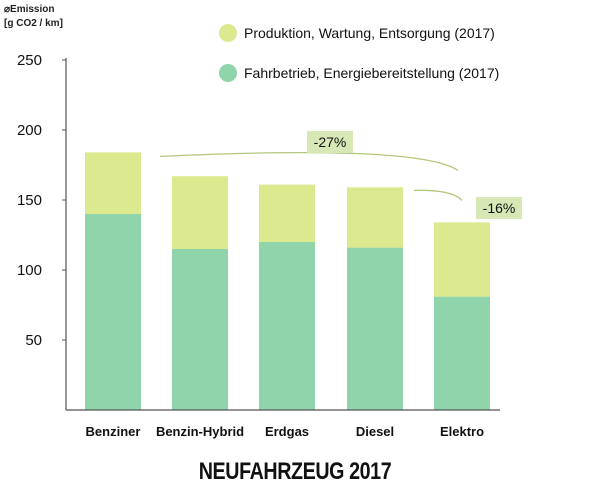  What do you see at coordinates (33, 16) in the screenshot?
I see `y-axis-label: ⌀Emission [g CO2 / km]` at bounding box center [33, 16].